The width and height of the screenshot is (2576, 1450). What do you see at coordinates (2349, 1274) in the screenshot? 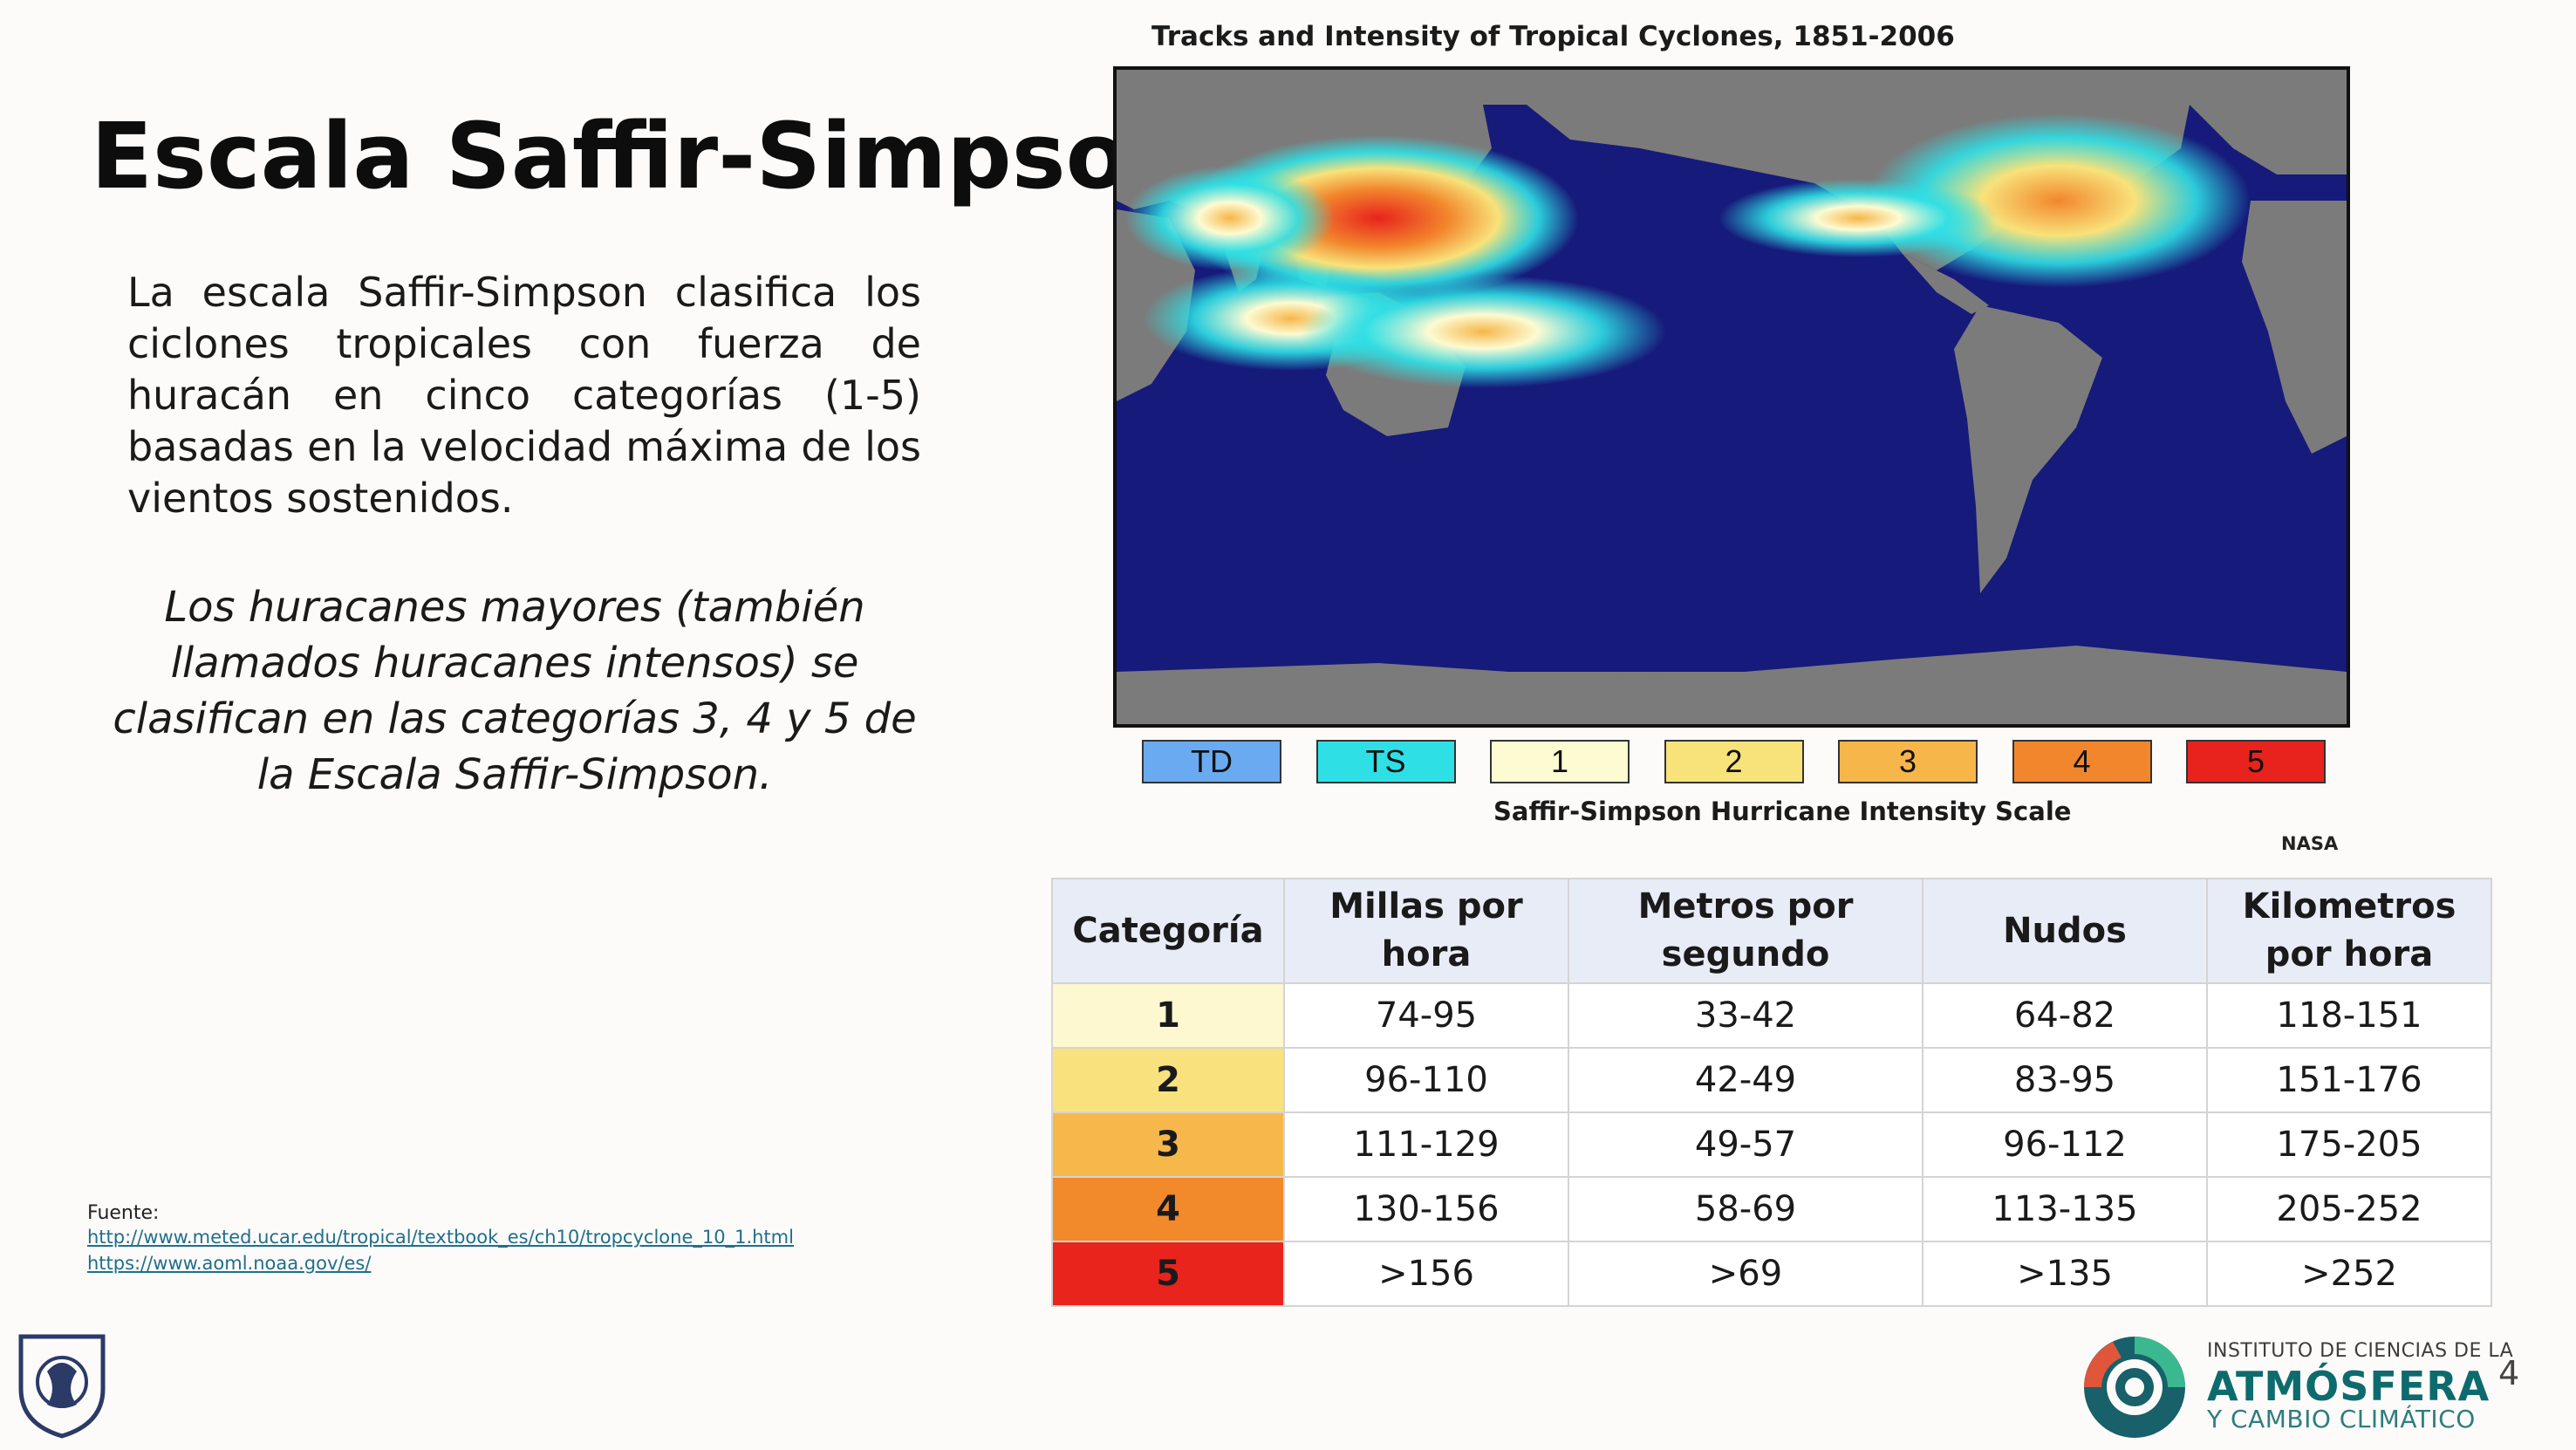
I see `kmh-cell: >252` at bounding box center [2349, 1274].